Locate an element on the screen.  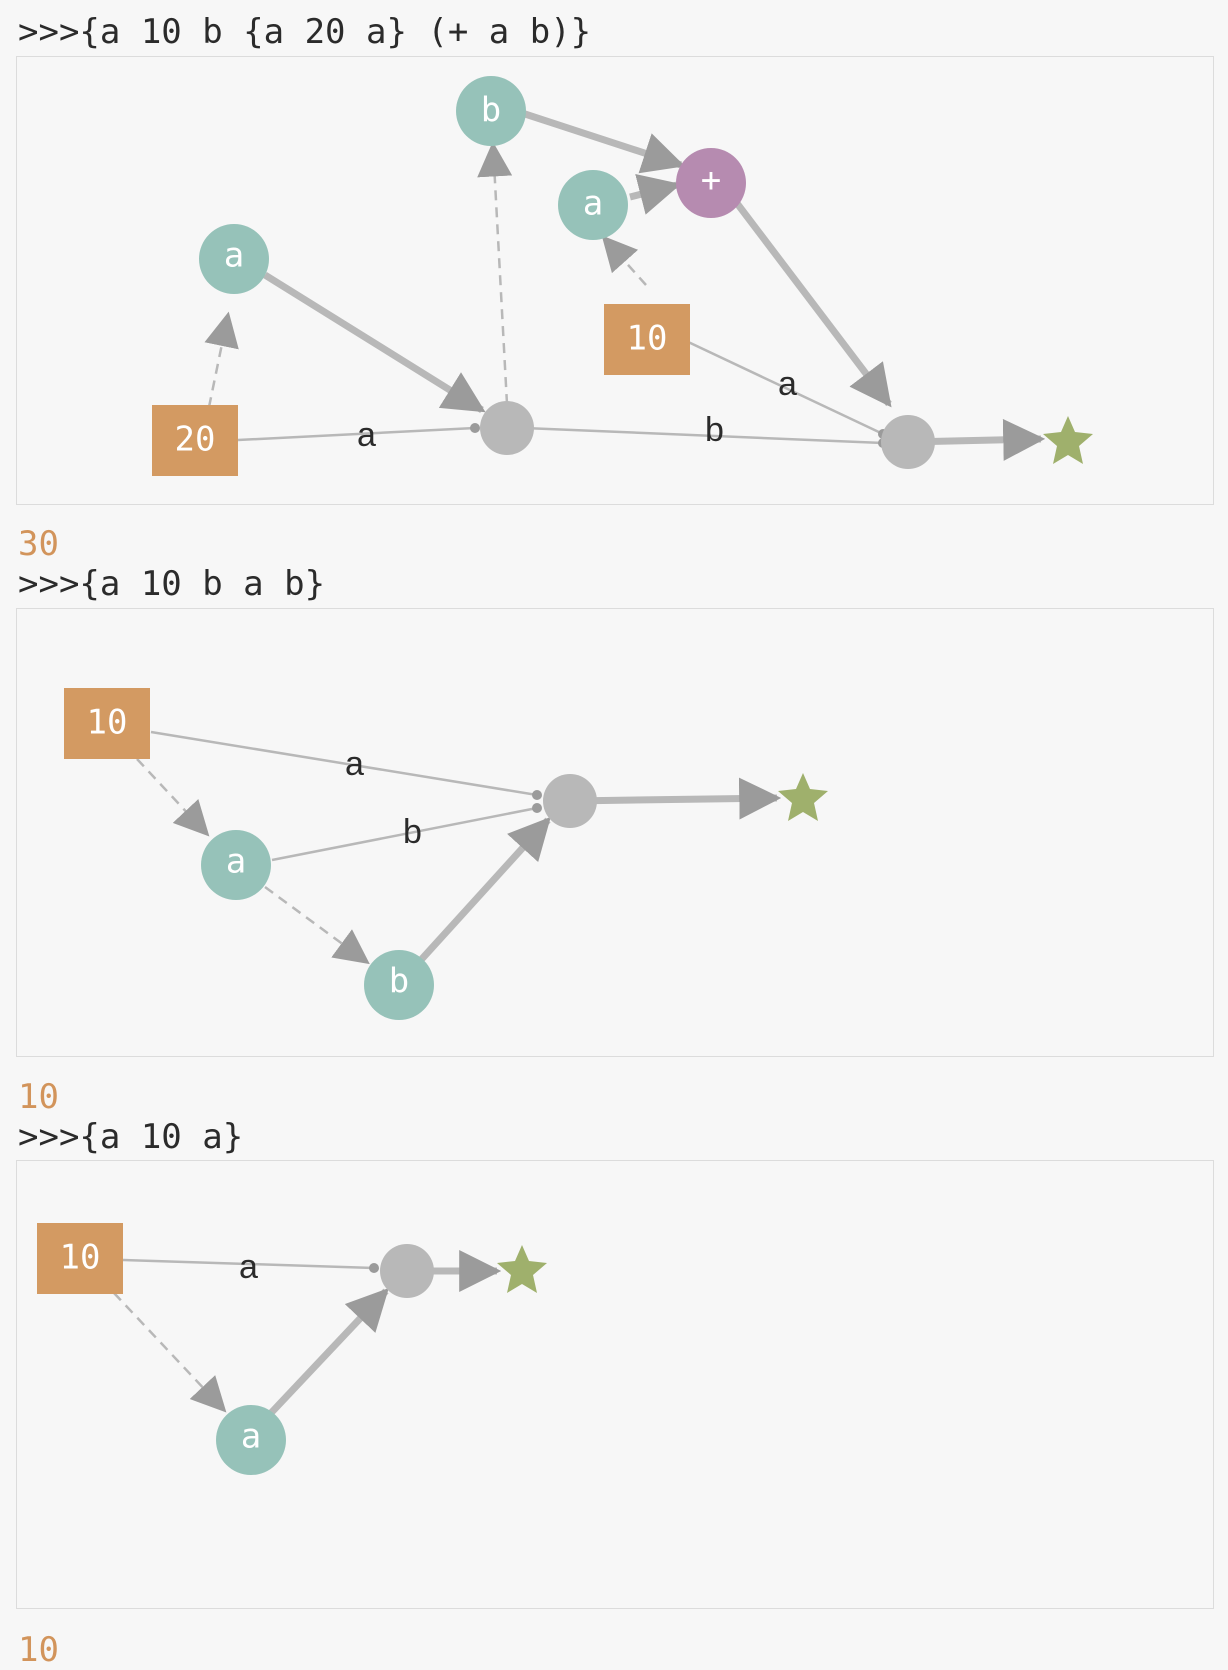
svg-text: 20 is located at coordinates (195, 440).